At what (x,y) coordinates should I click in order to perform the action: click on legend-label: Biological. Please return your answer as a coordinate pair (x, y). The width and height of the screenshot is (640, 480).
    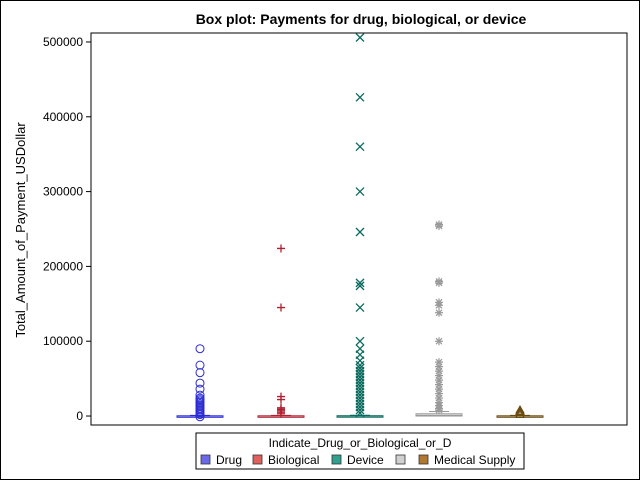
    Looking at the image, I should click on (293, 460).